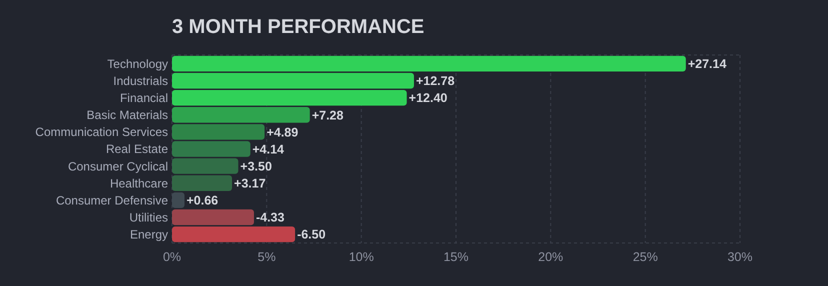  Describe the element at coordinates (361, 257) in the screenshot. I see `x-tick-label: 10%` at that location.